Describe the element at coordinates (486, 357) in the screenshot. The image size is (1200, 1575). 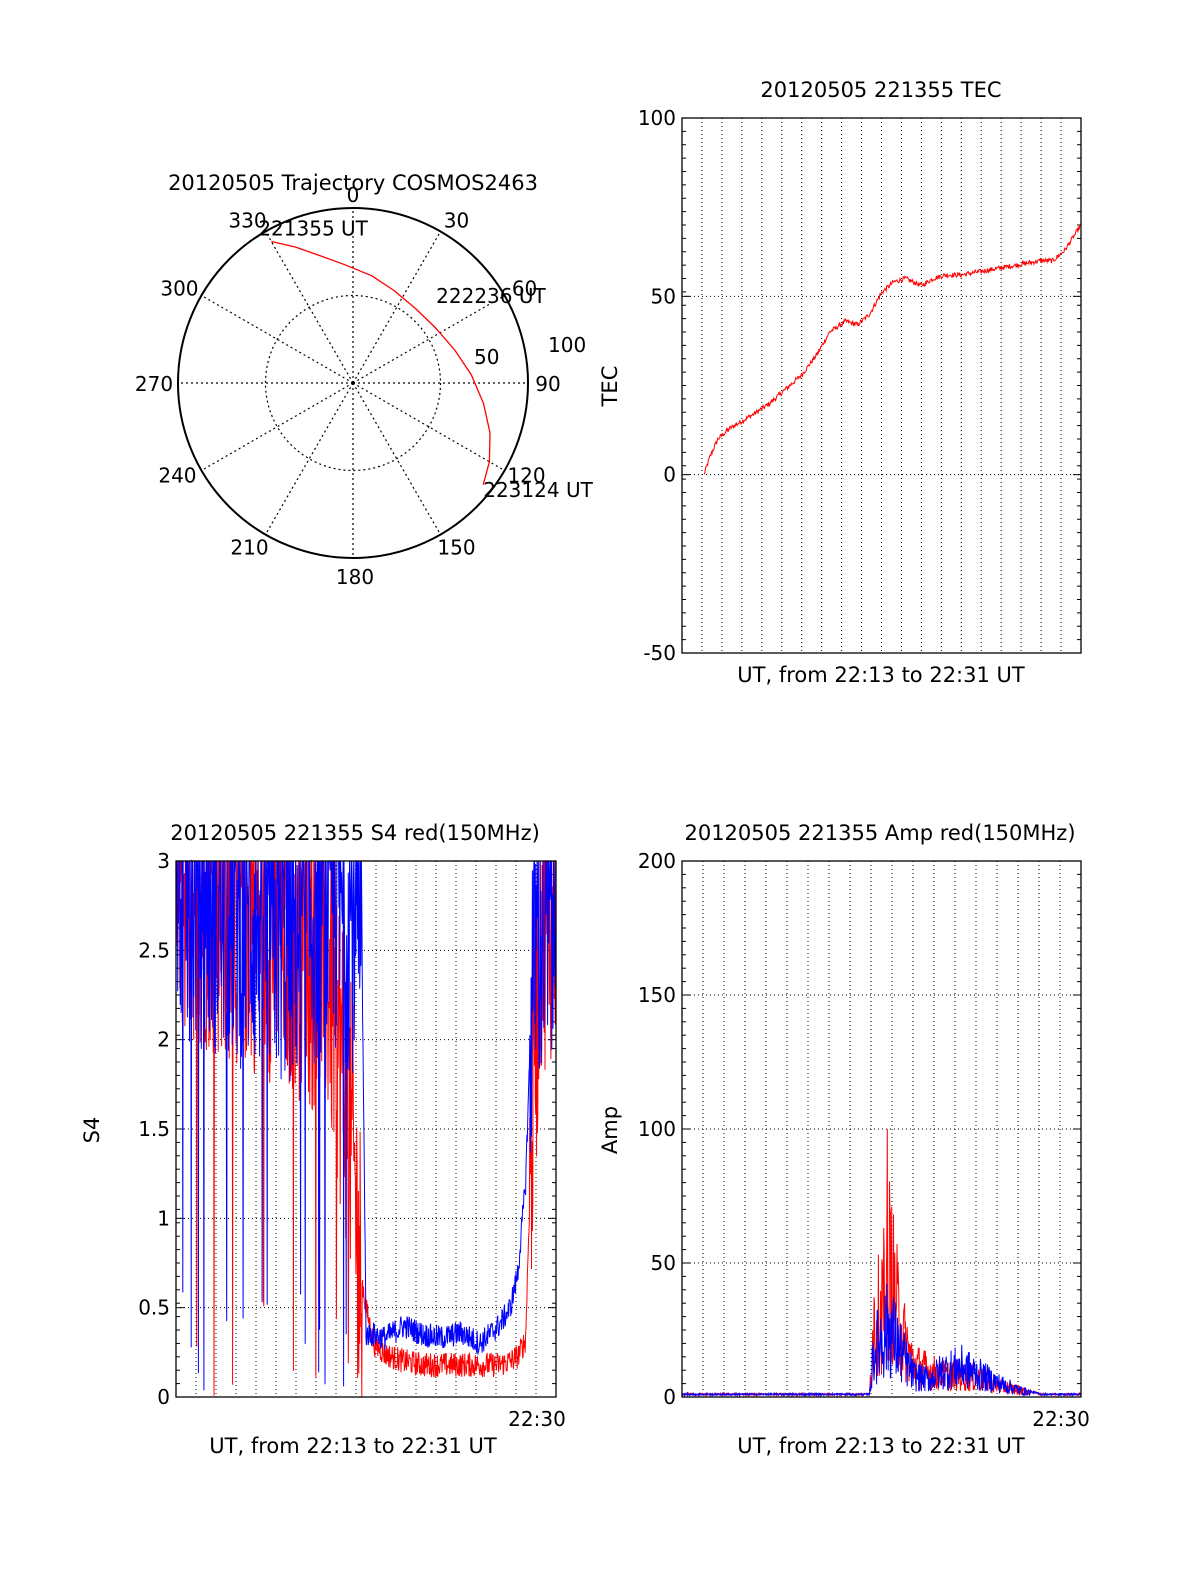
I see `radial-label: 50` at that location.